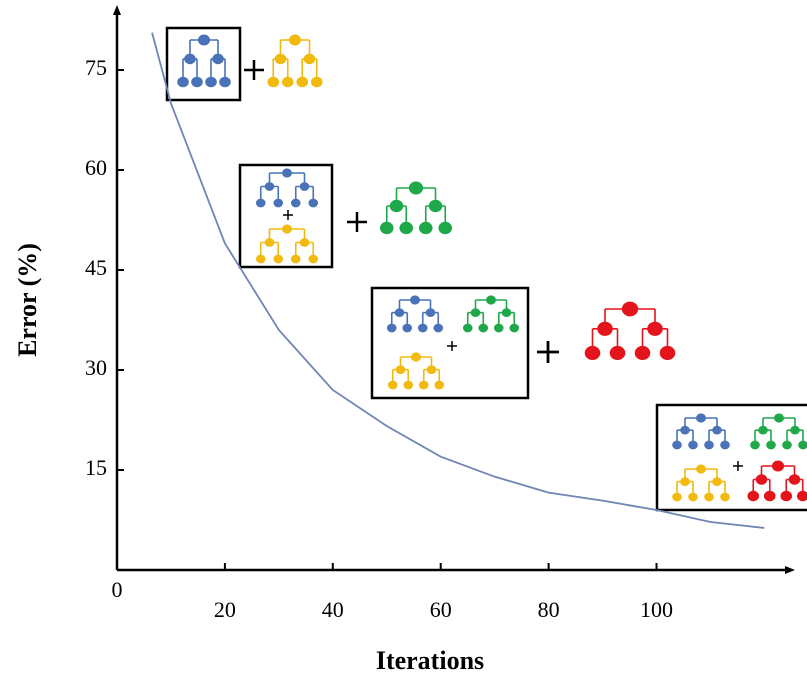  What do you see at coordinates (225, 609) in the screenshot?
I see `x-tick-label: 20` at bounding box center [225, 609].